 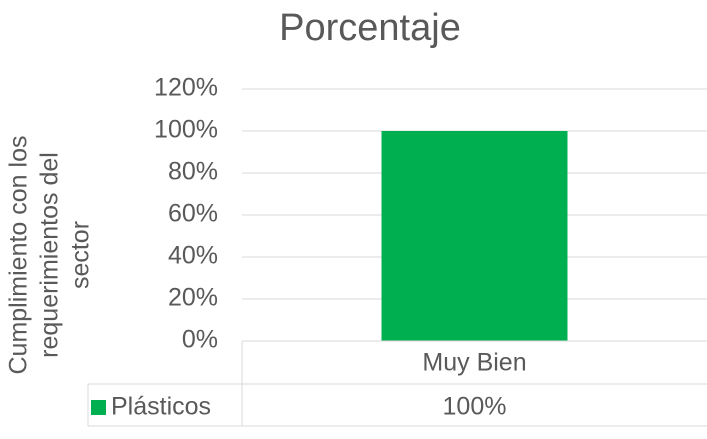 What do you see at coordinates (475, 407) in the screenshot?
I see `table-value: 100%` at bounding box center [475, 407].